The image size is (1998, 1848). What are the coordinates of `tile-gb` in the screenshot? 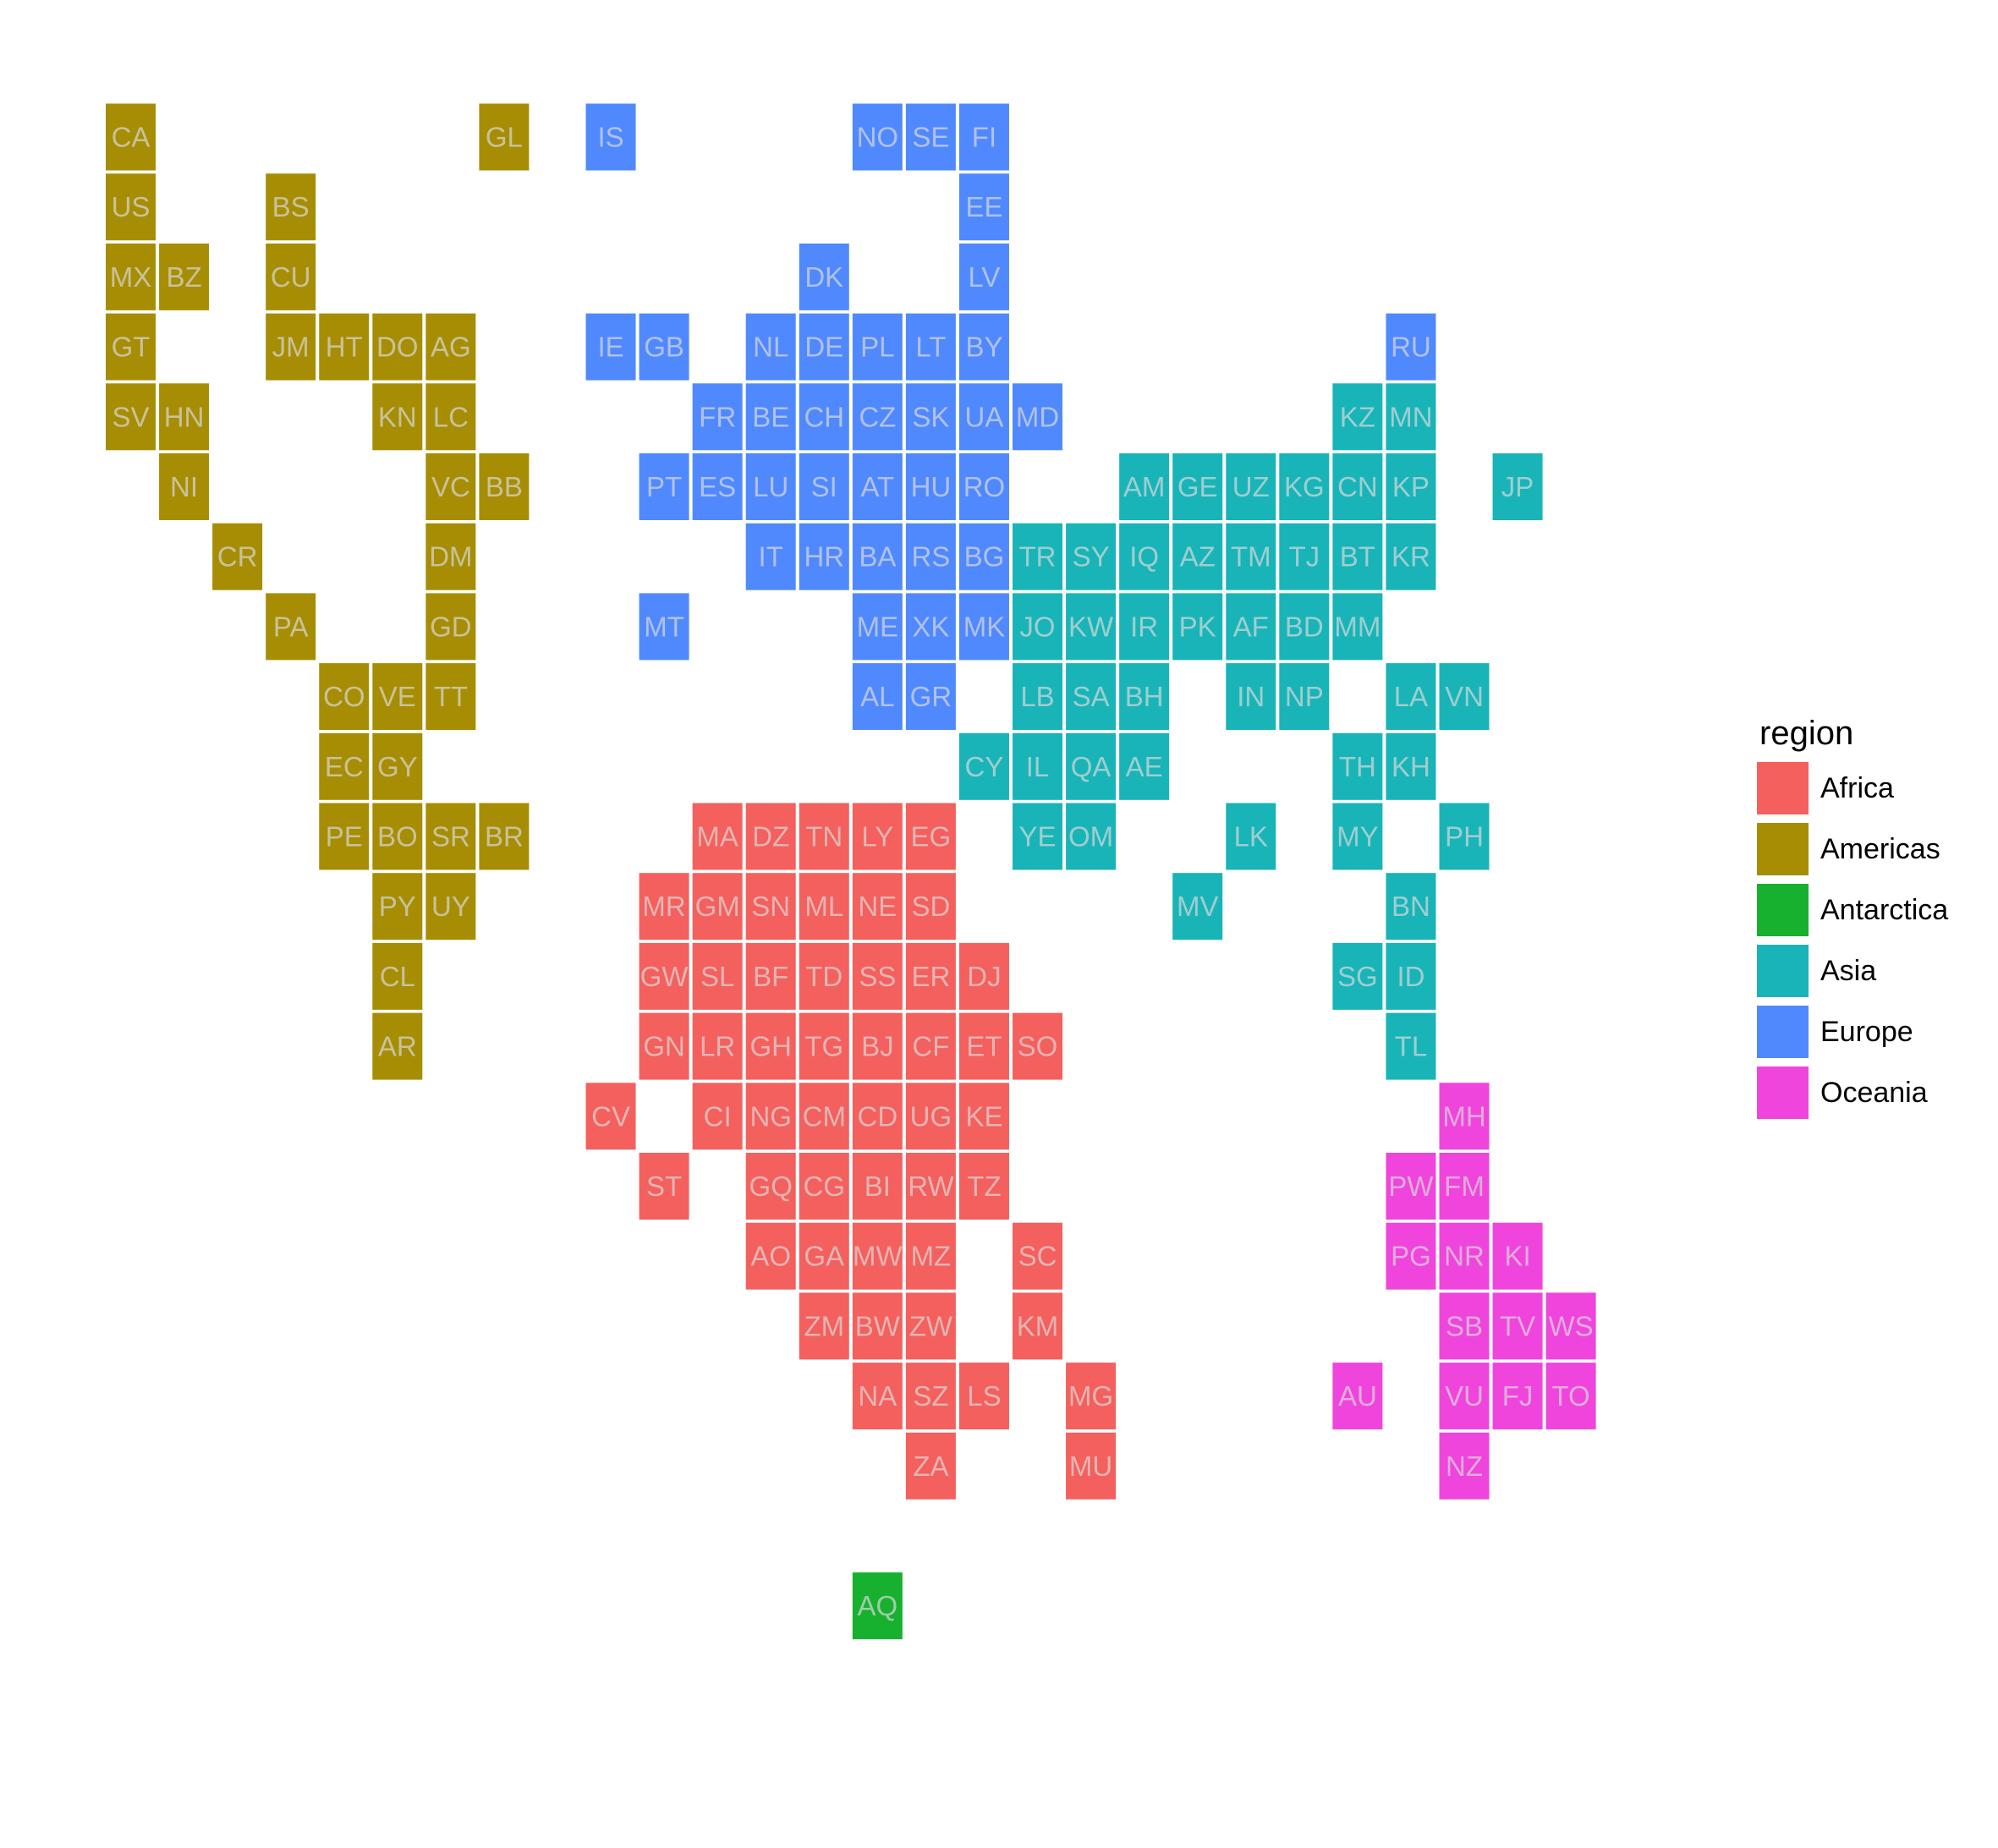 It's located at (664, 347).